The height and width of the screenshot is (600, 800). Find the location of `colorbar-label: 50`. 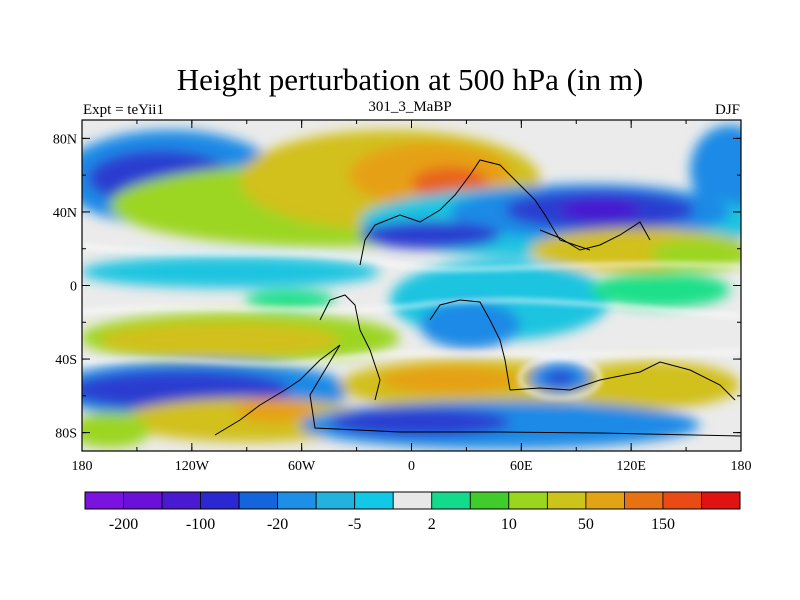

colorbar-label: 50 is located at coordinates (586, 524).